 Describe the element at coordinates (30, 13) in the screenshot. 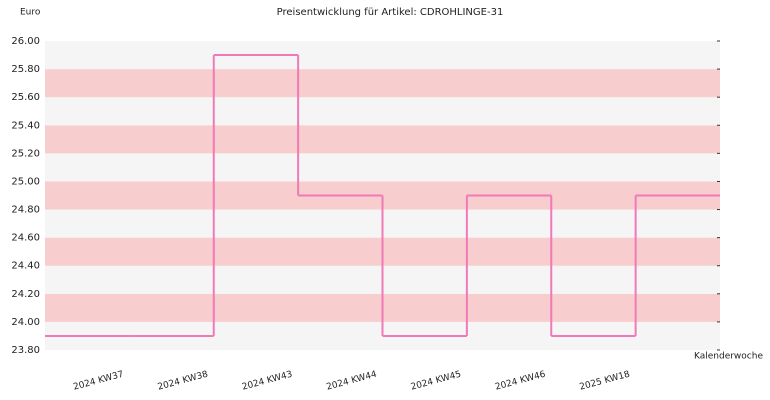

I see `y-axis-label: Euro` at that location.